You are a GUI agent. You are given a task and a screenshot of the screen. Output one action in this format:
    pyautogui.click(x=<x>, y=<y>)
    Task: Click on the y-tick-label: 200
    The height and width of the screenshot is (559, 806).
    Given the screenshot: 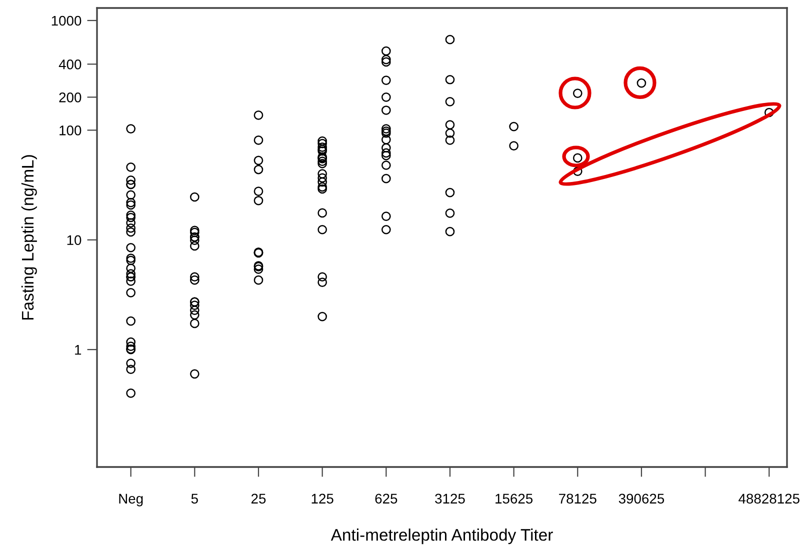 What is the action you would take?
    pyautogui.click(x=70, y=97)
    